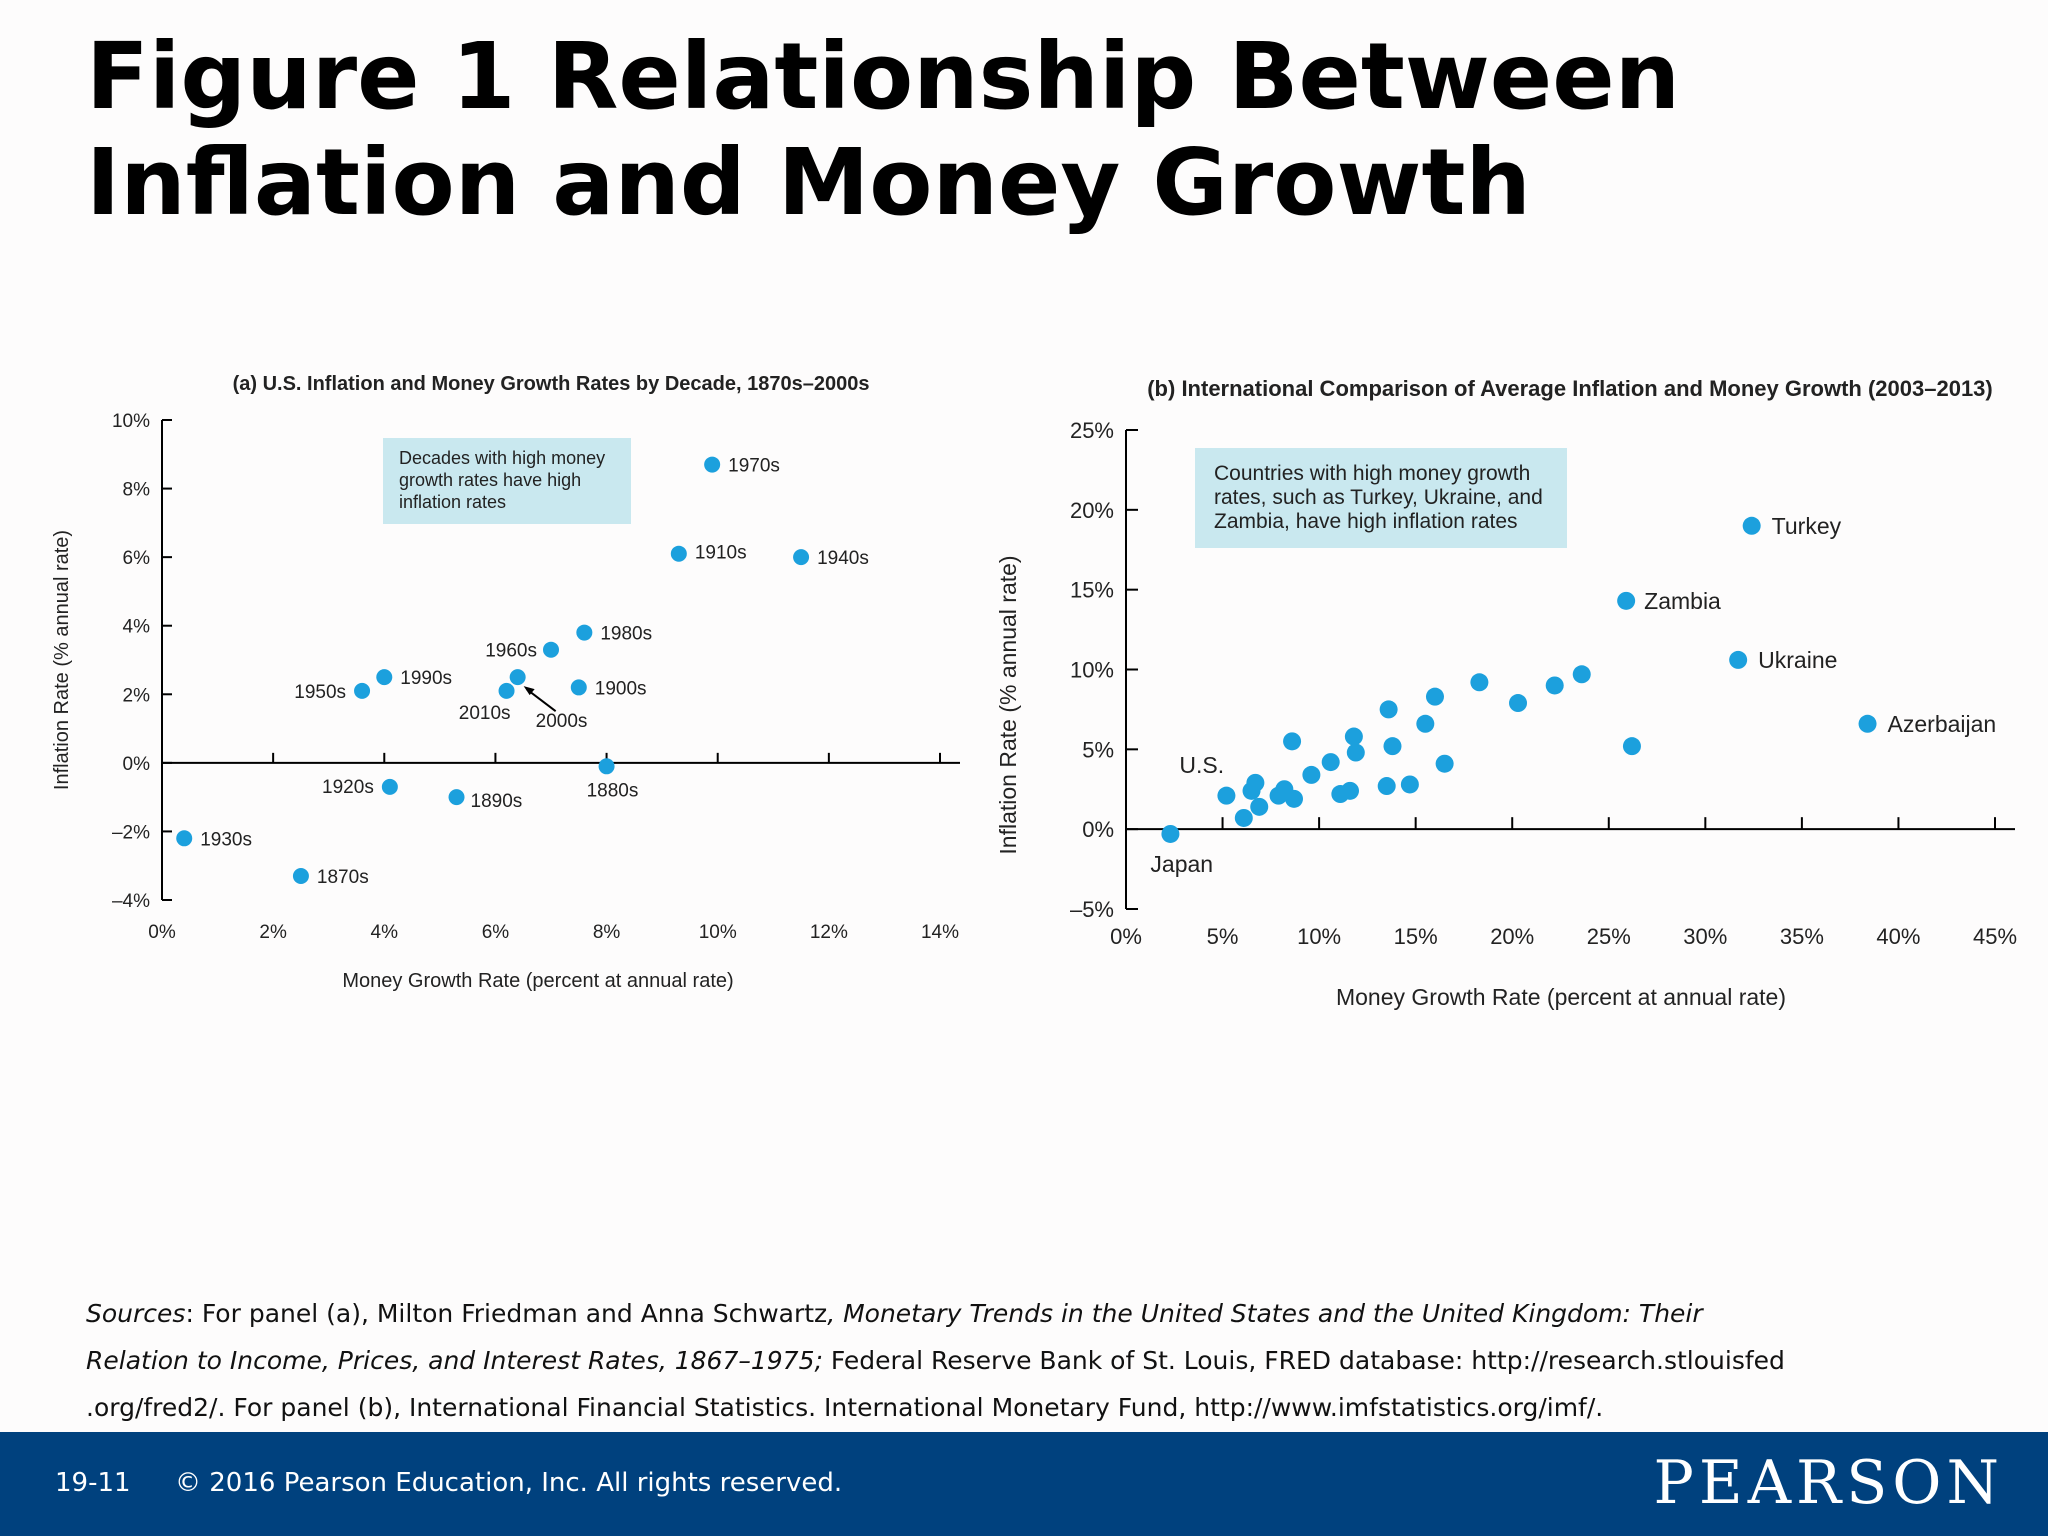 The height and width of the screenshot is (1536, 2048). What do you see at coordinates (343, 877) in the screenshot?
I see `chart-a-point-label: 1870s` at bounding box center [343, 877].